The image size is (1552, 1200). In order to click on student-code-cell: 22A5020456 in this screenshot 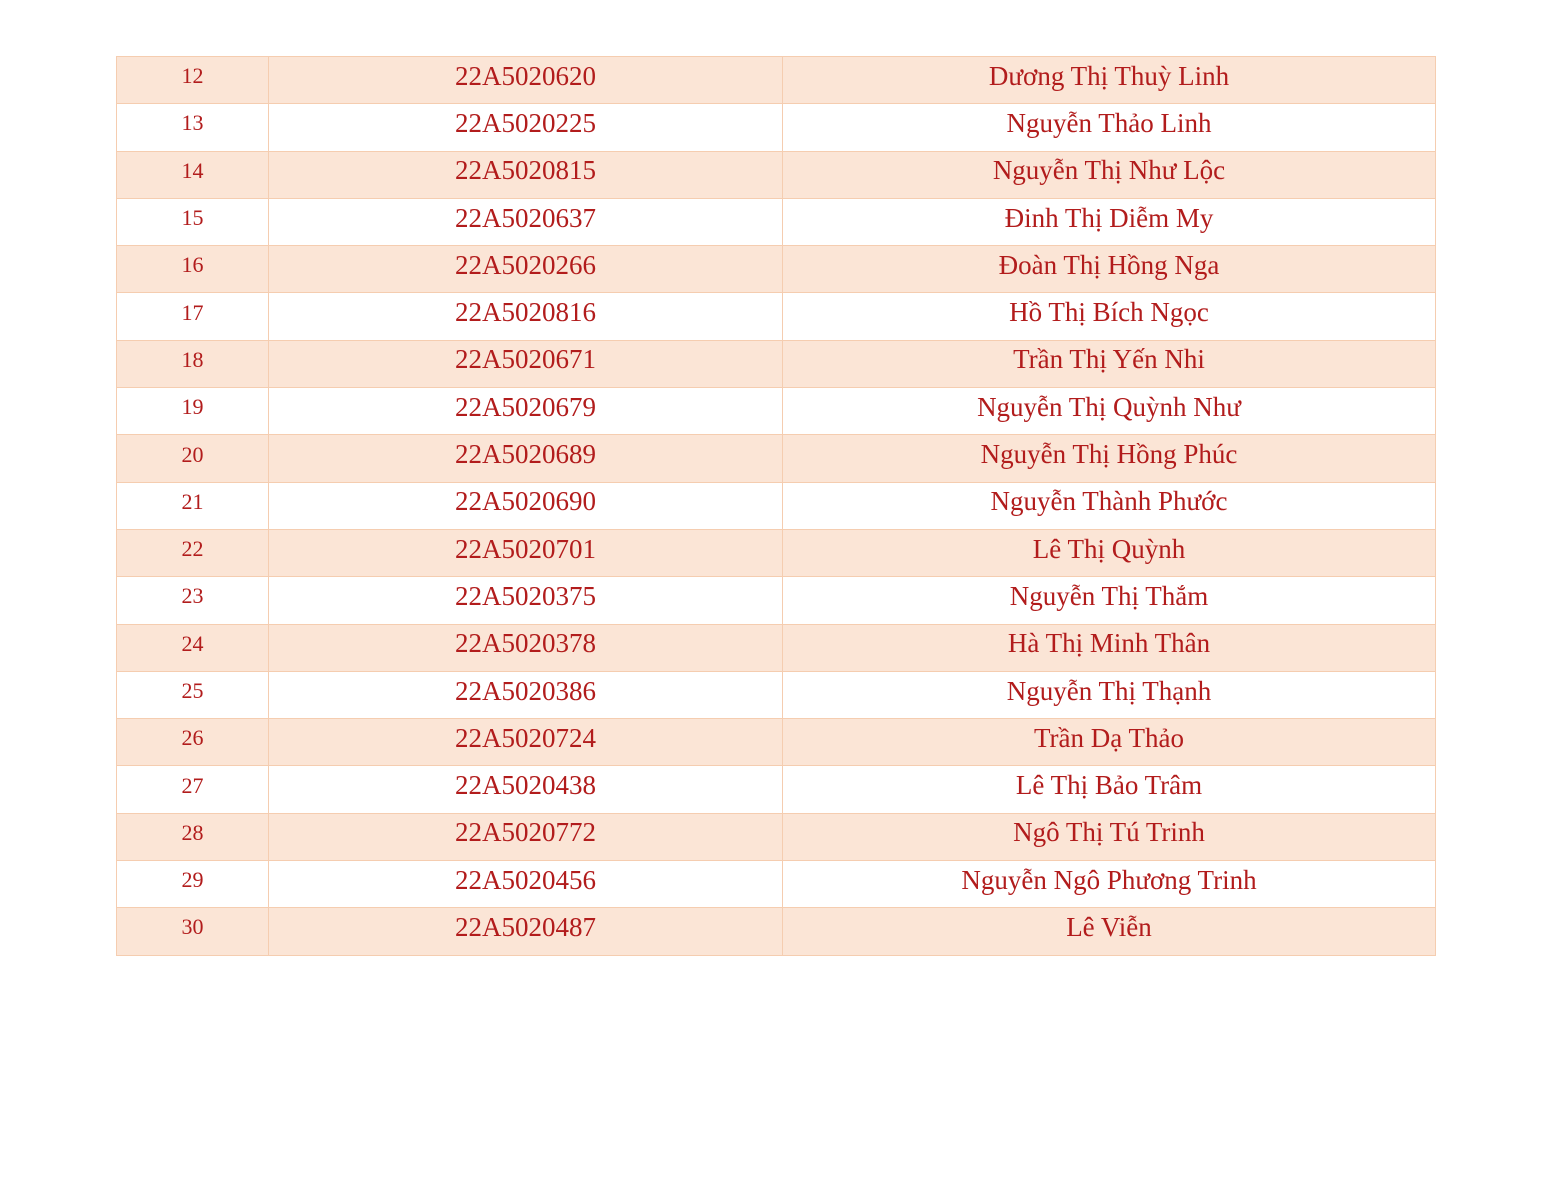, I will do `click(525, 884)`.